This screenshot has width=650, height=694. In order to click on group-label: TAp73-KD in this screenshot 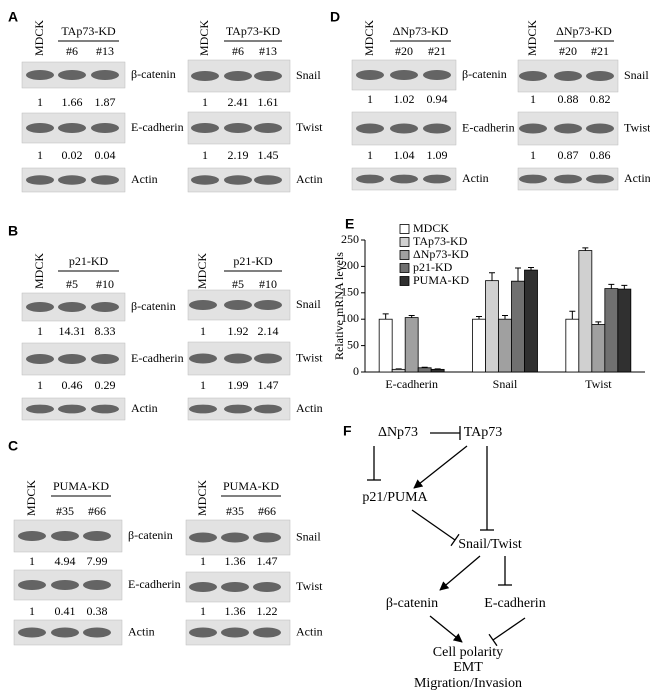, I will do `click(88, 31)`.